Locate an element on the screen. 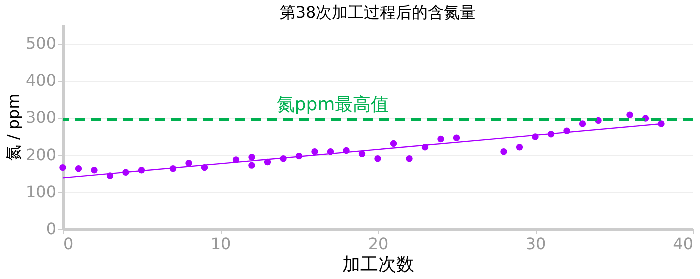 This screenshot has height=279, width=700. y-tick-label: 400 is located at coordinates (41, 80).